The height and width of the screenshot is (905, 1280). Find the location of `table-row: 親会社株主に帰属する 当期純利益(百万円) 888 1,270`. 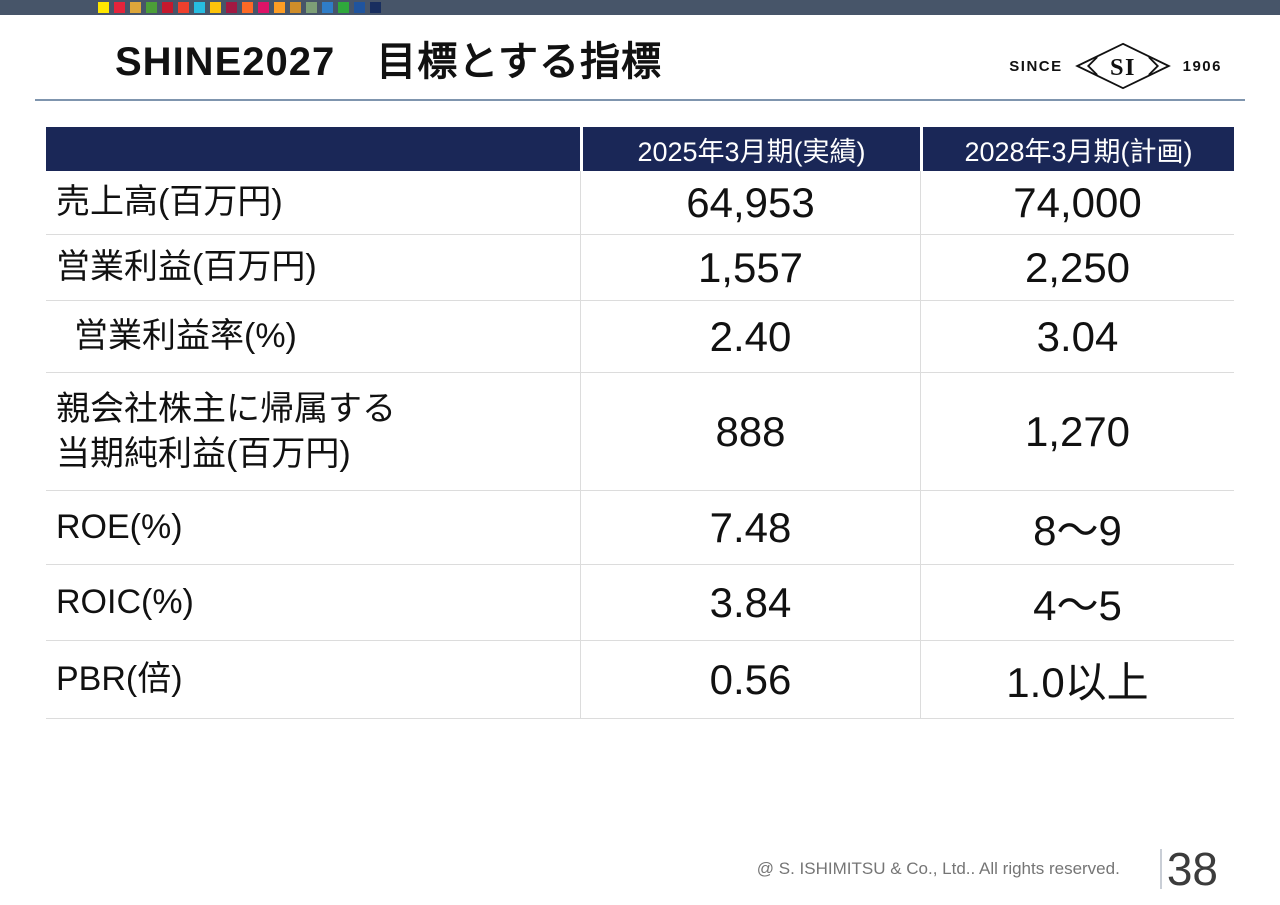

table-row: 親会社株主に帰属する 当期純利益(百万円) 888 1,270 is located at coordinates (640, 432).